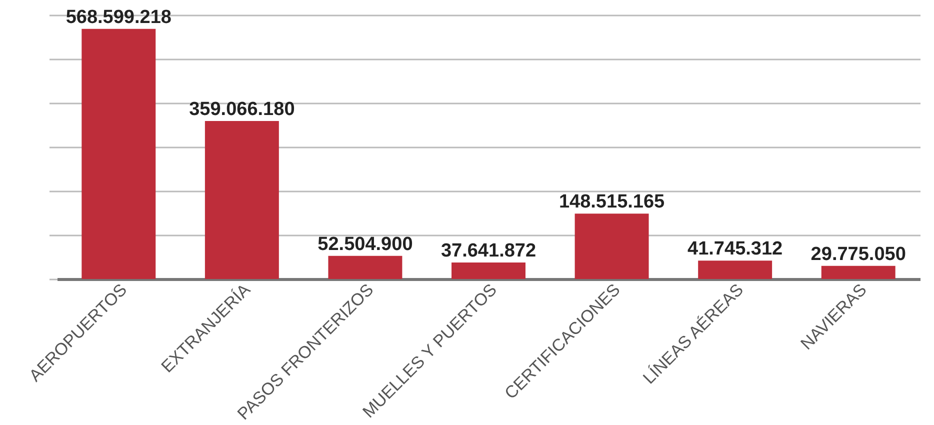 This screenshot has height=425, width=934. What do you see at coordinates (242, 109) in the screenshot?
I see `data-label: 359.066.180` at bounding box center [242, 109].